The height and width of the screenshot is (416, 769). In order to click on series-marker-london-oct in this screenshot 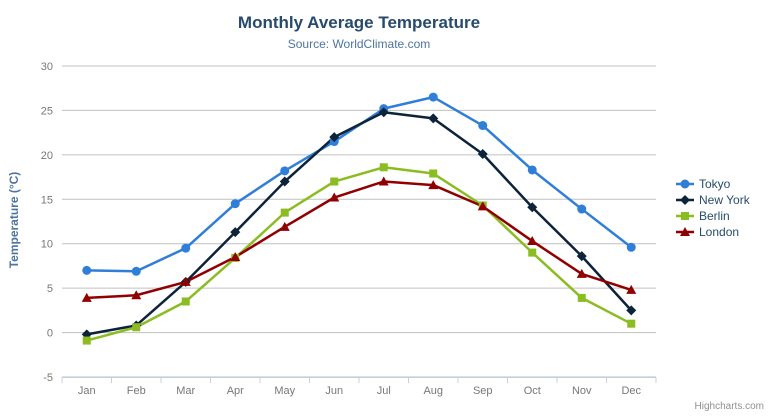, I will do `click(532, 241)`.